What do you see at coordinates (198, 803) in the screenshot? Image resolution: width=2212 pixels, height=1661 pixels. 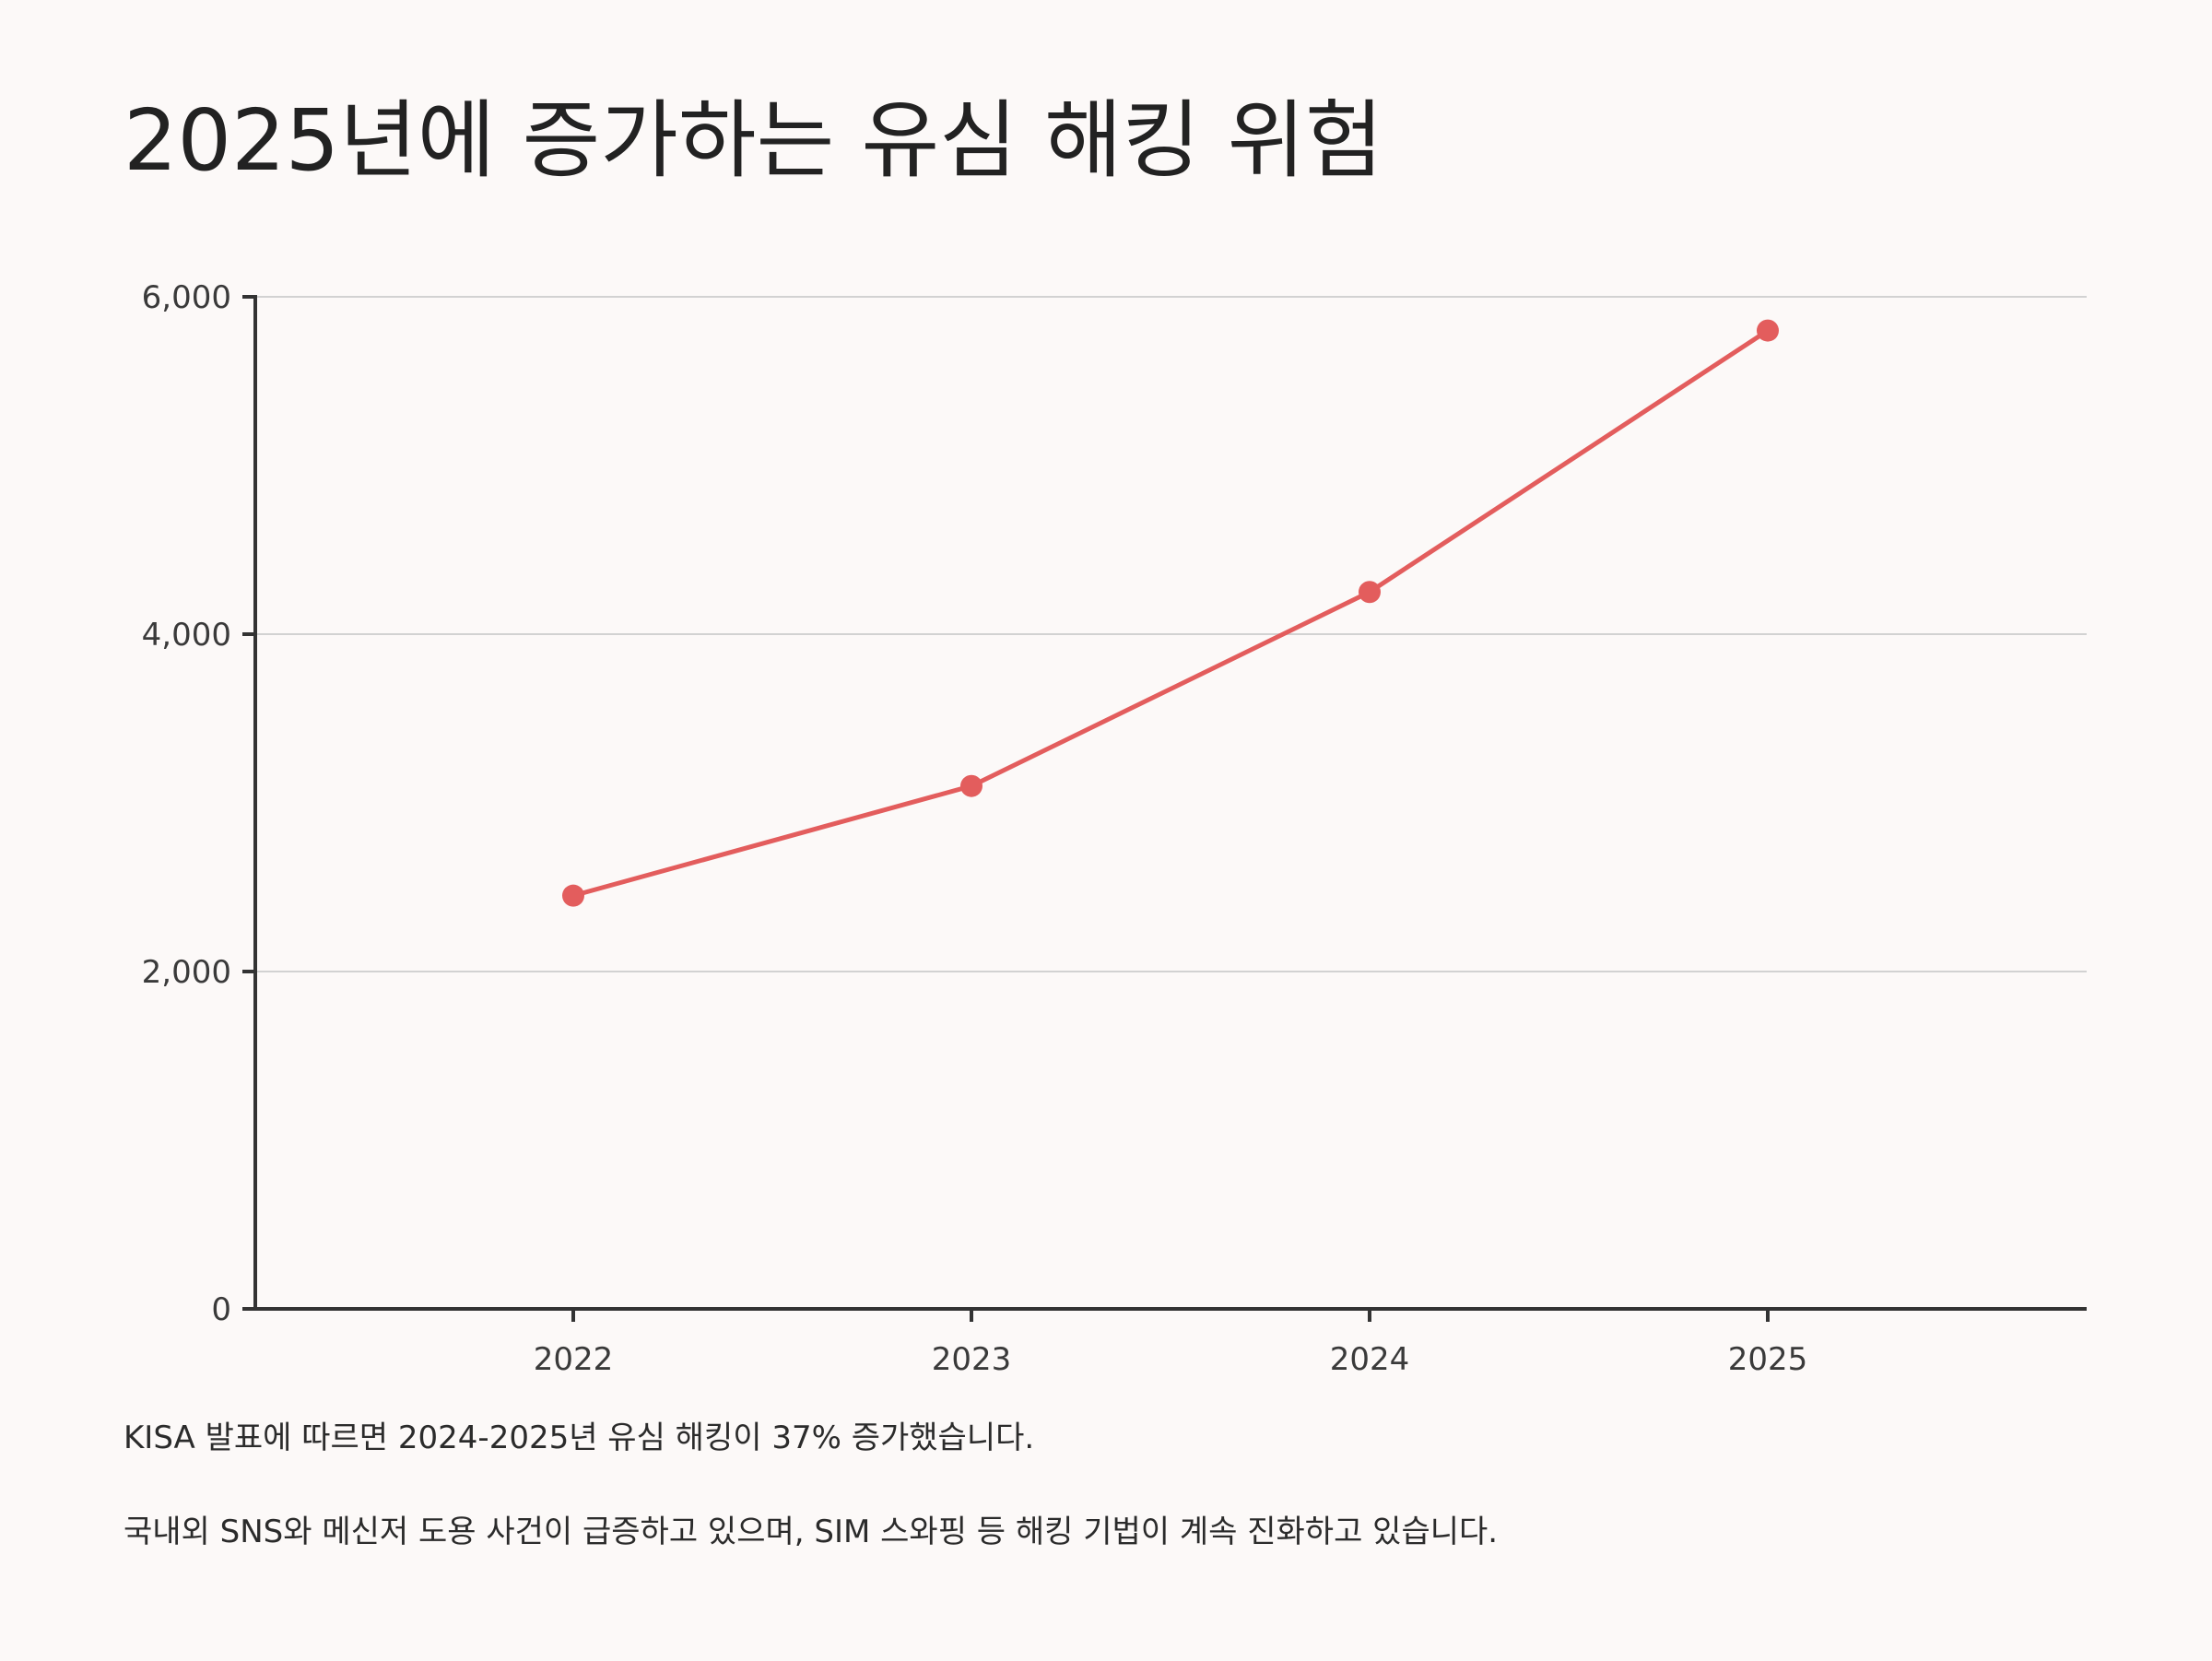 I see `y-axis-ticks: 0 2,000 4,000 6,000` at bounding box center [198, 803].